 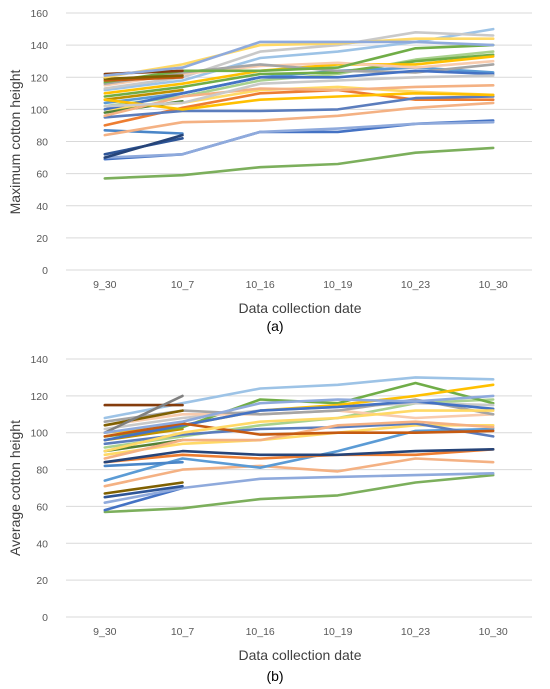 What do you see at coordinates (260, 285) in the screenshot?
I see `max-height-x-tick-label: 10_16` at bounding box center [260, 285].